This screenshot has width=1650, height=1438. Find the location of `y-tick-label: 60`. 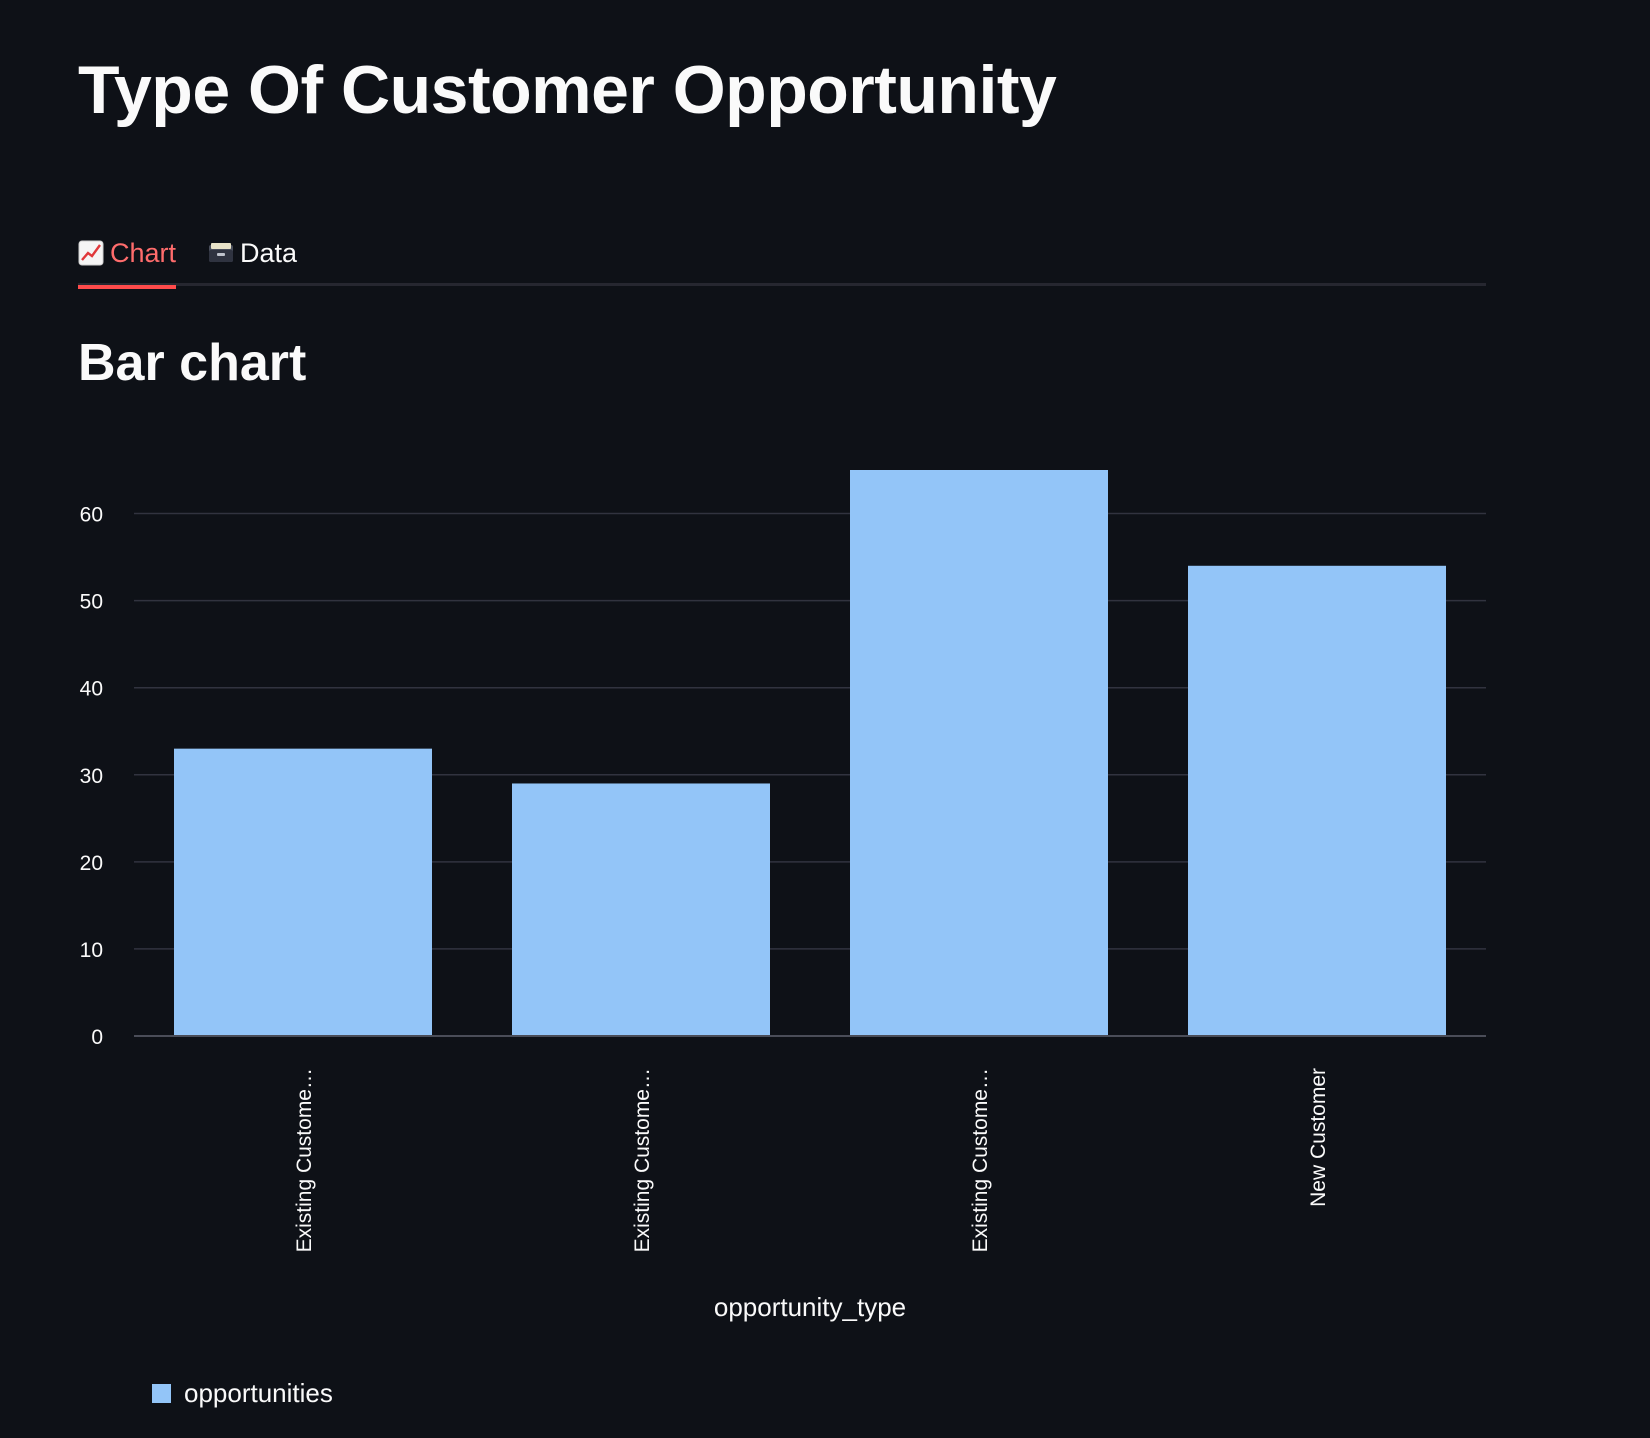

y-tick-label: 60 is located at coordinates (91, 515).